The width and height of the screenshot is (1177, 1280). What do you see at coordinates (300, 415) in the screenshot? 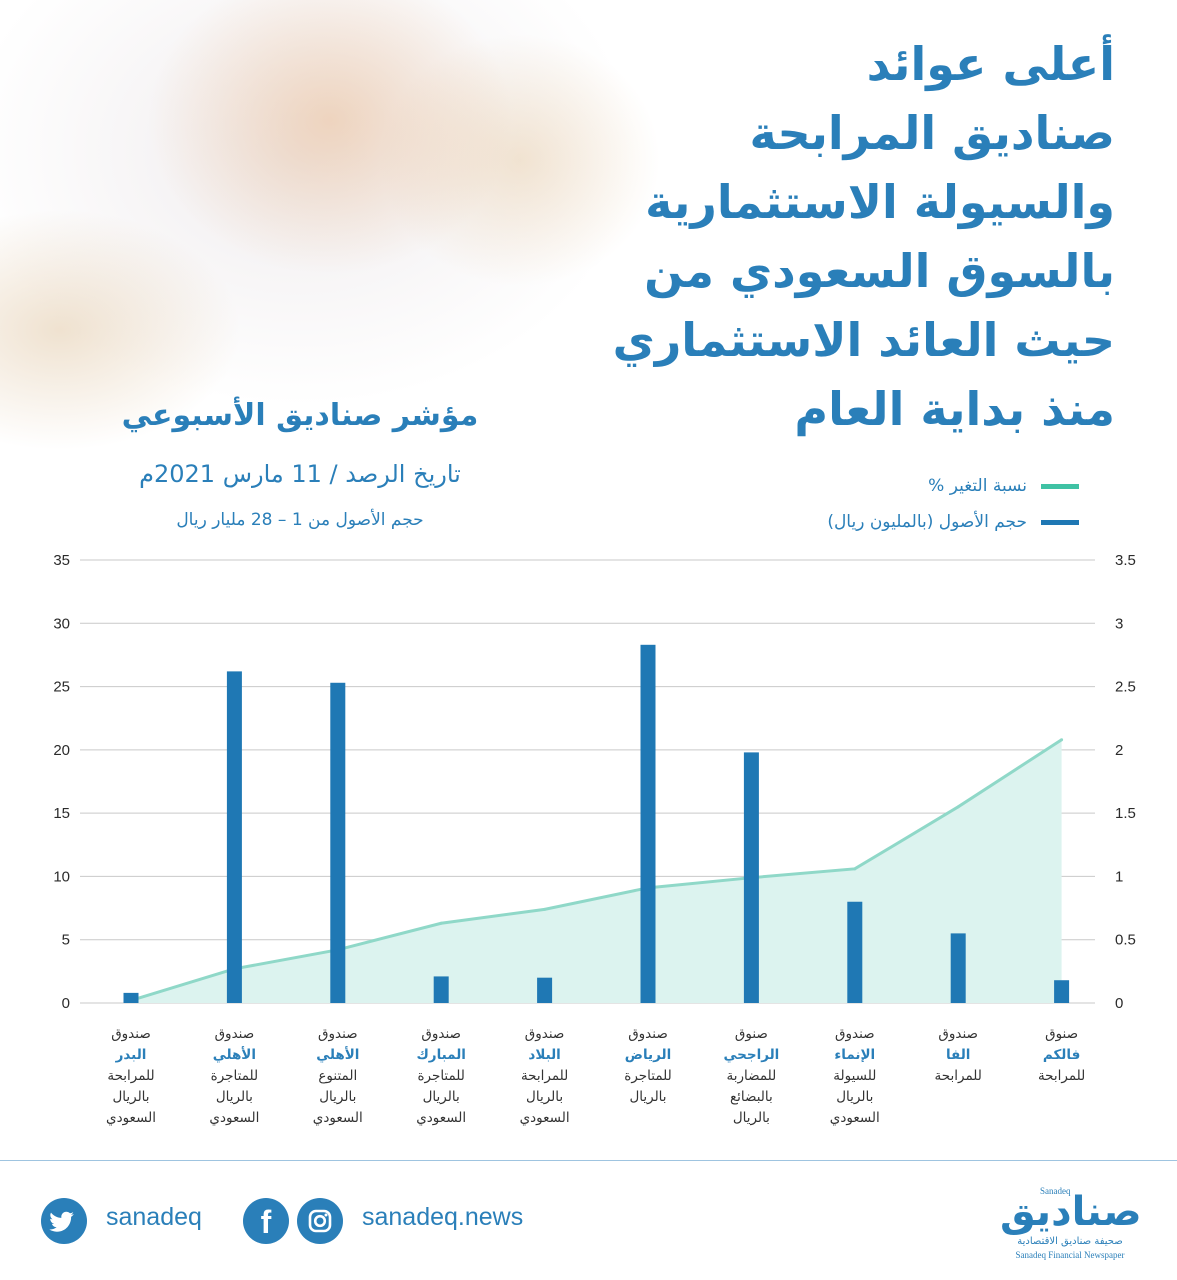
I see `chart-title: مؤشر صناديق الأسبوعي` at bounding box center [300, 415].